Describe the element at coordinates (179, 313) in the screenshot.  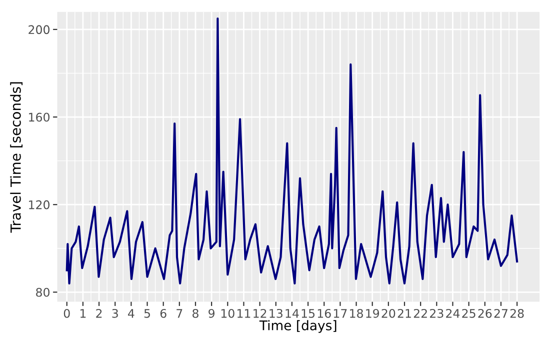
I see `x-tick-label: 7` at that location.